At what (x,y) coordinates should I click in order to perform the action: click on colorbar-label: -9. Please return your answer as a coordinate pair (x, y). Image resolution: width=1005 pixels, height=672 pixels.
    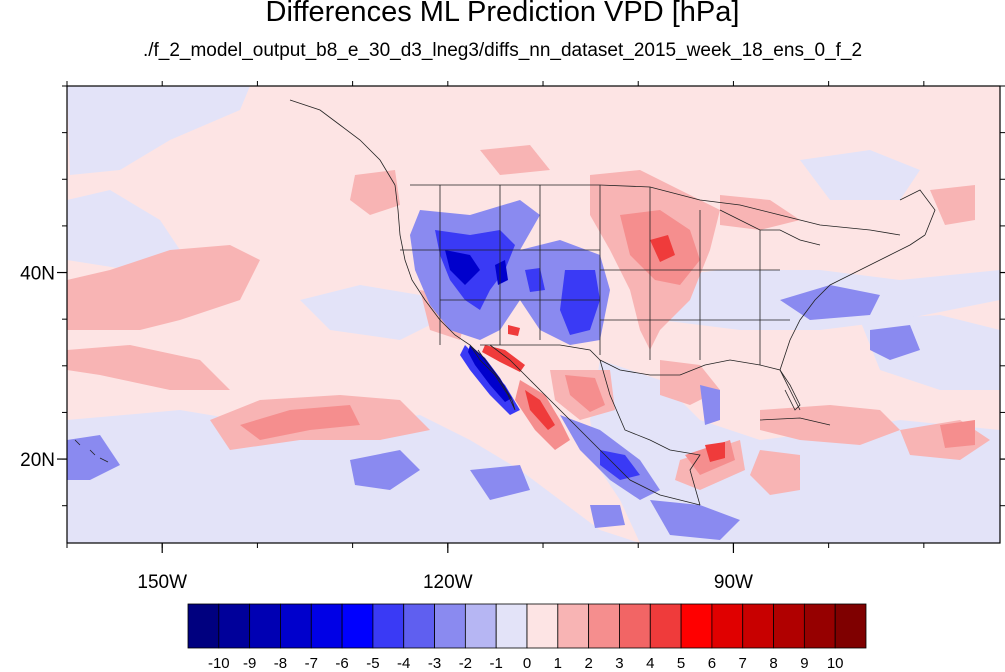
    Looking at the image, I should click on (249, 663).